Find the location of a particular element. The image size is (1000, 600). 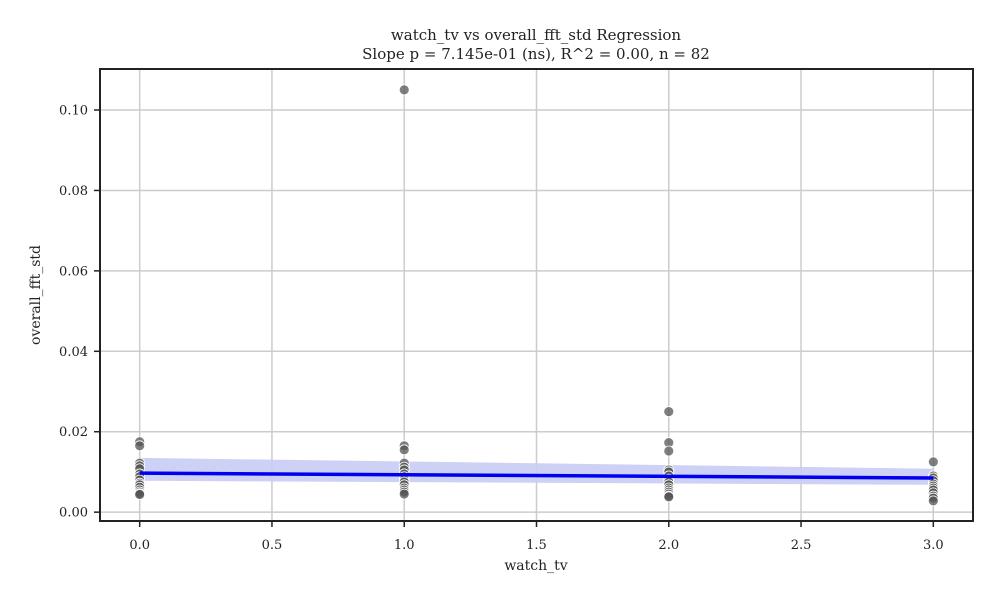

x-tick-label: 0.0 is located at coordinates (139, 545).